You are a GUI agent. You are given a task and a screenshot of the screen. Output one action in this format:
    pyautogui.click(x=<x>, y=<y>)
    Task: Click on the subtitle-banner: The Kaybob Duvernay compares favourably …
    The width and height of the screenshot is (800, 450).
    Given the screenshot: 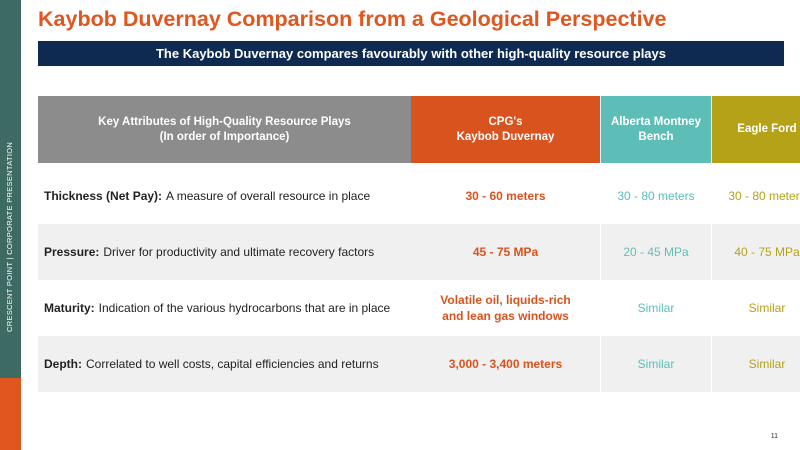 What is the action you would take?
    pyautogui.click(x=411, y=53)
    